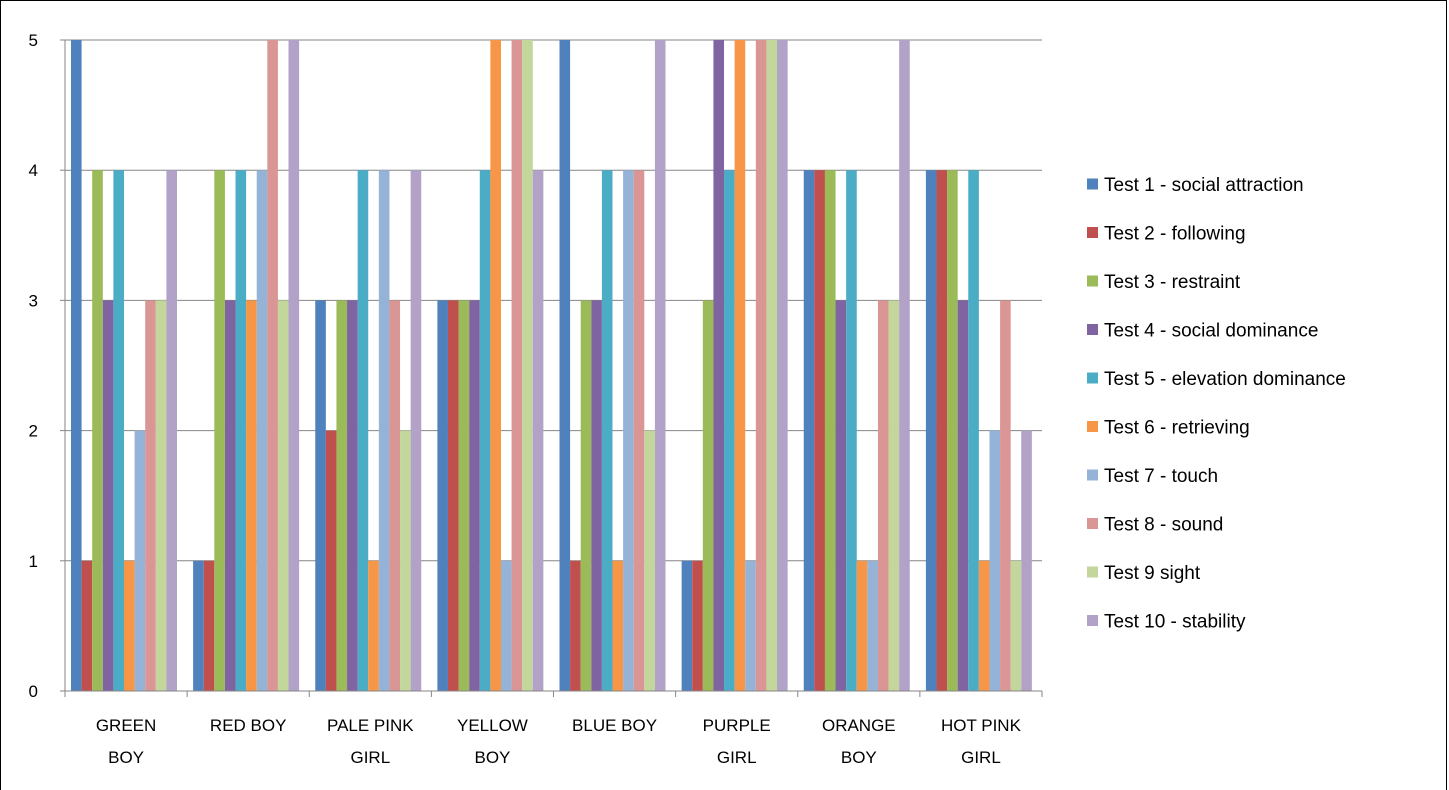 The width and height of the screenshot is (1449, 790). Describe the element at coordinates (33, 431) in the screenshot. I see `y-tick-label: 2` at that location.